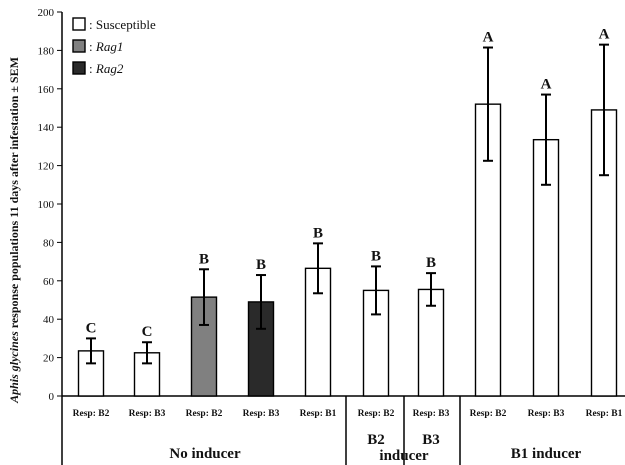 This screenshot has width=625, height=465. I want to click on y-tick-label: 140, so click(46, 128).